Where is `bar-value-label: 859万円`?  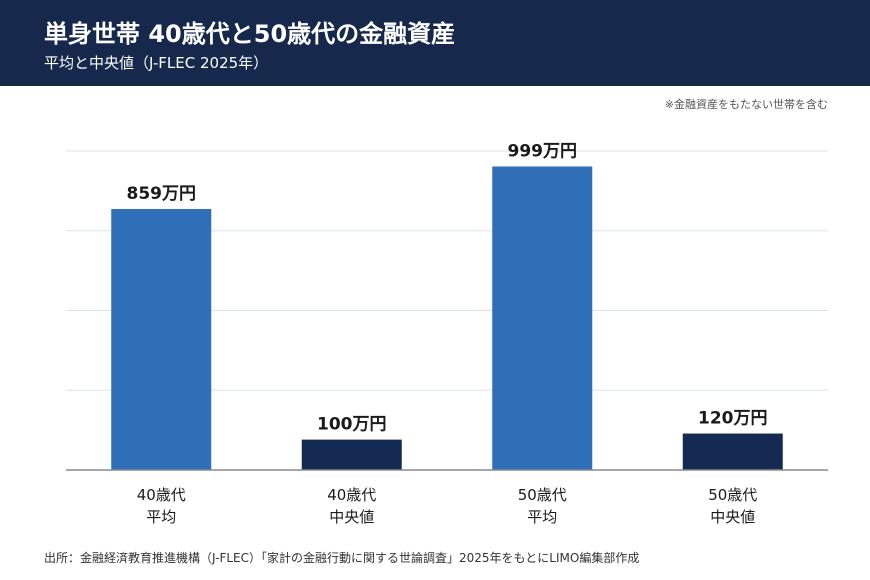
bar-value-label: 859万円 is located at coordinates (162, 194).